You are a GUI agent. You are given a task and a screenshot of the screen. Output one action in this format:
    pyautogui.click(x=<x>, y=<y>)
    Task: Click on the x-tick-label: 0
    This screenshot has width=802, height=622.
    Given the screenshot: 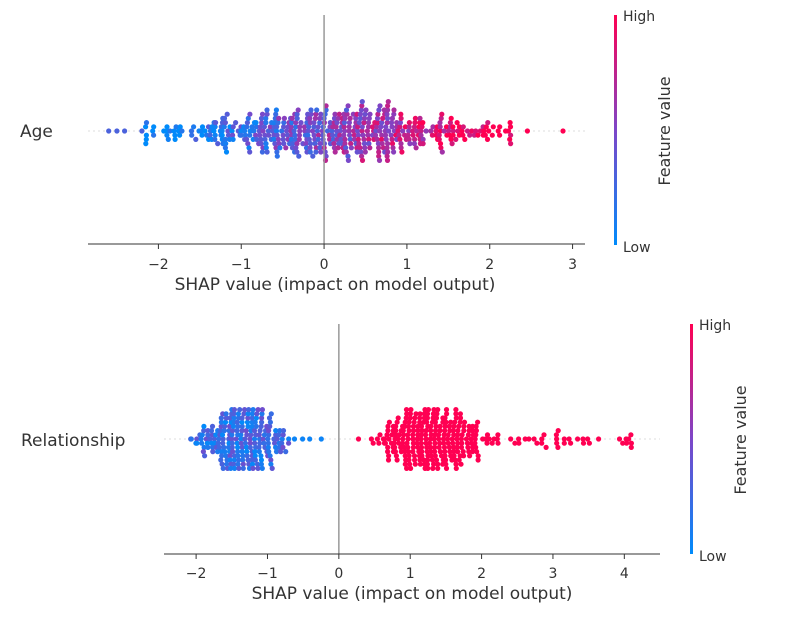 What is the action you would take?
    pyautogui.click(x=324, y=265)
    